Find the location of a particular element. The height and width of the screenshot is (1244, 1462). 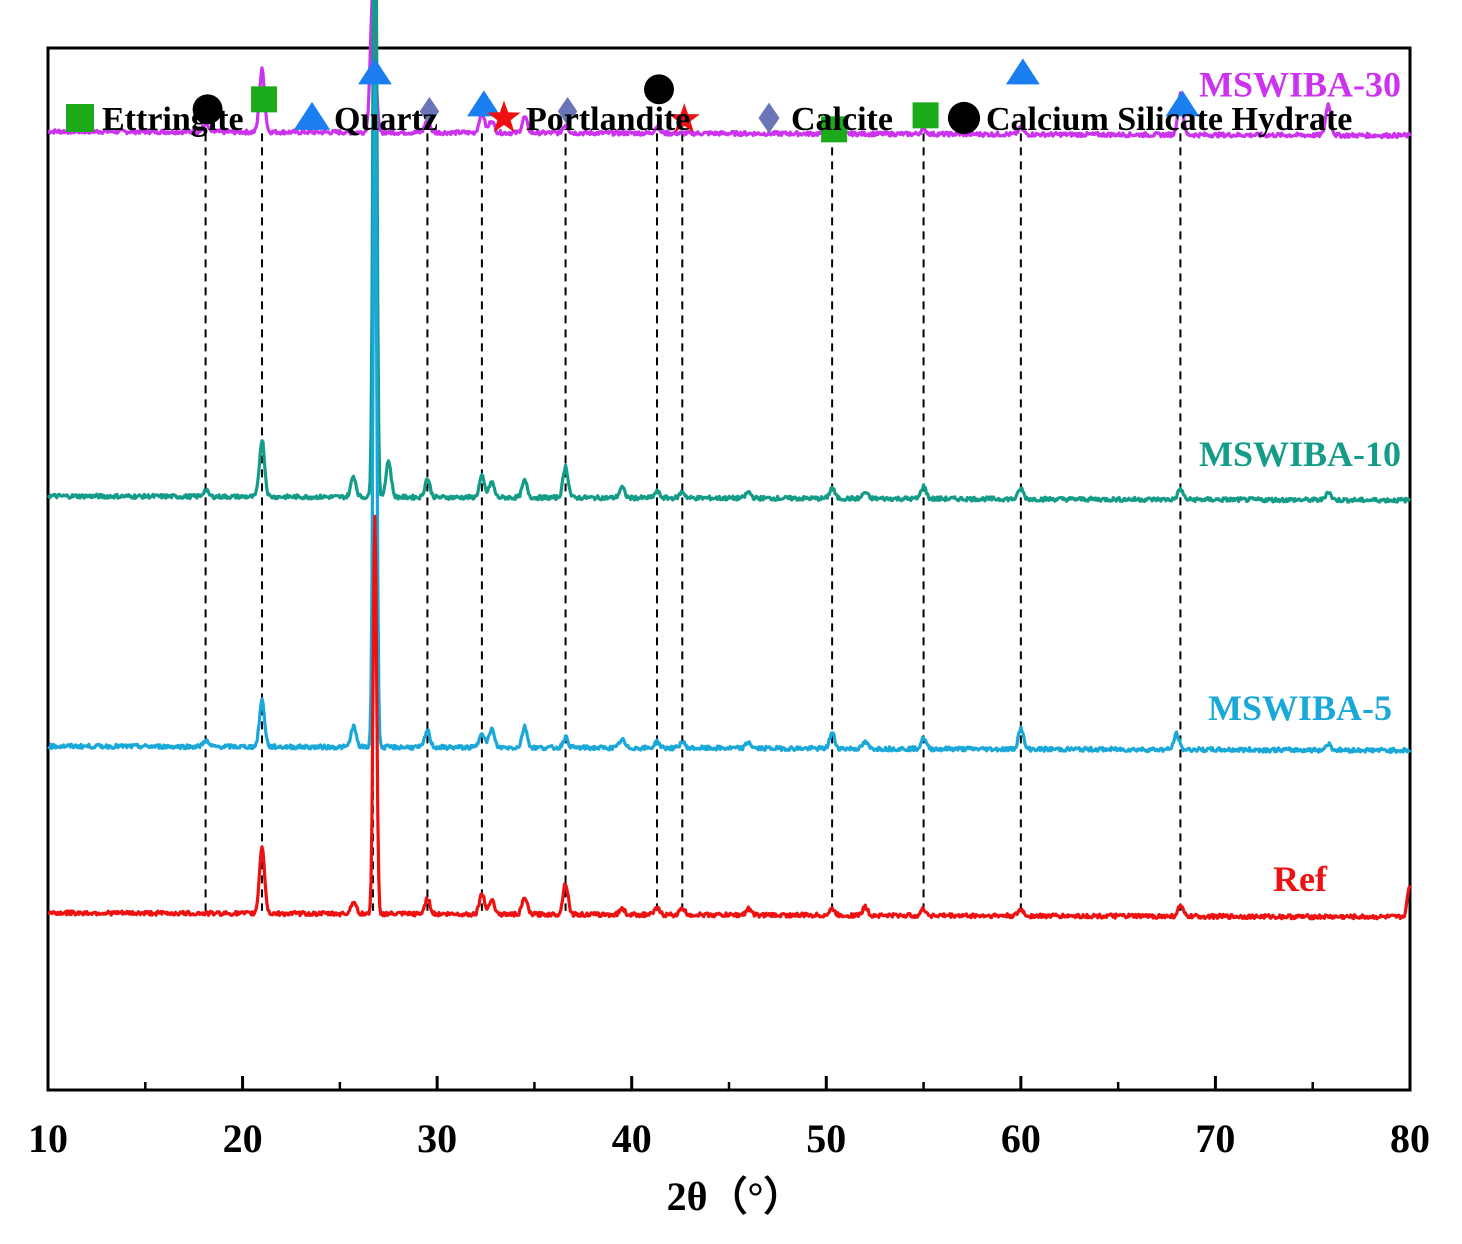

legend-circle-icon is located at coordinates (964, 118).